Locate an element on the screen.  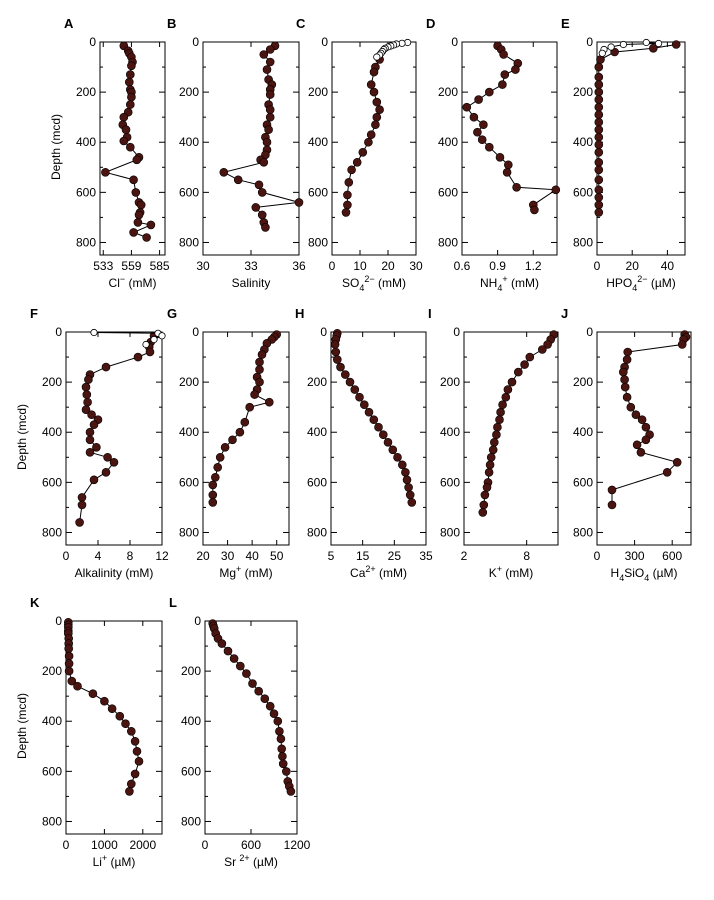
unit: (µM) is located at coordinates (121, 862).